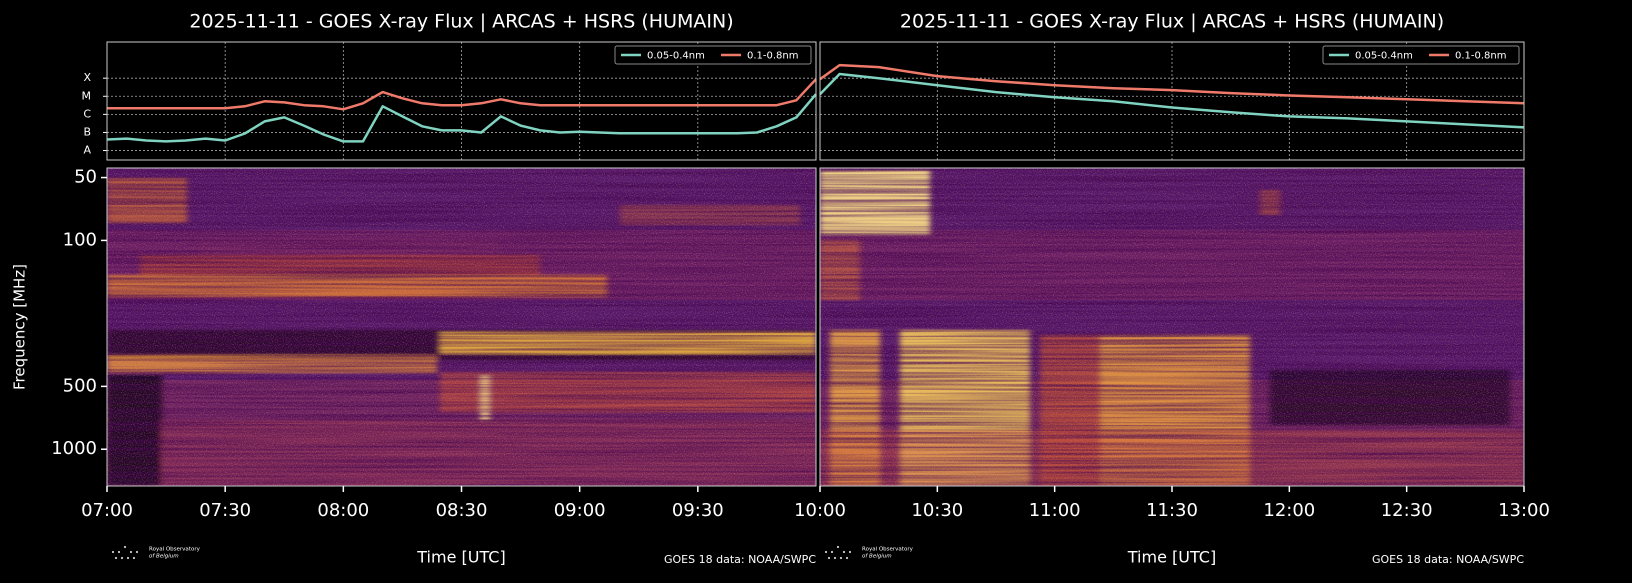 This screenshot has width=1632, height=583. Describe the element at coordinates (1524, 510) in the screenshot. I see `x-tick-label: 13:00` at that location.